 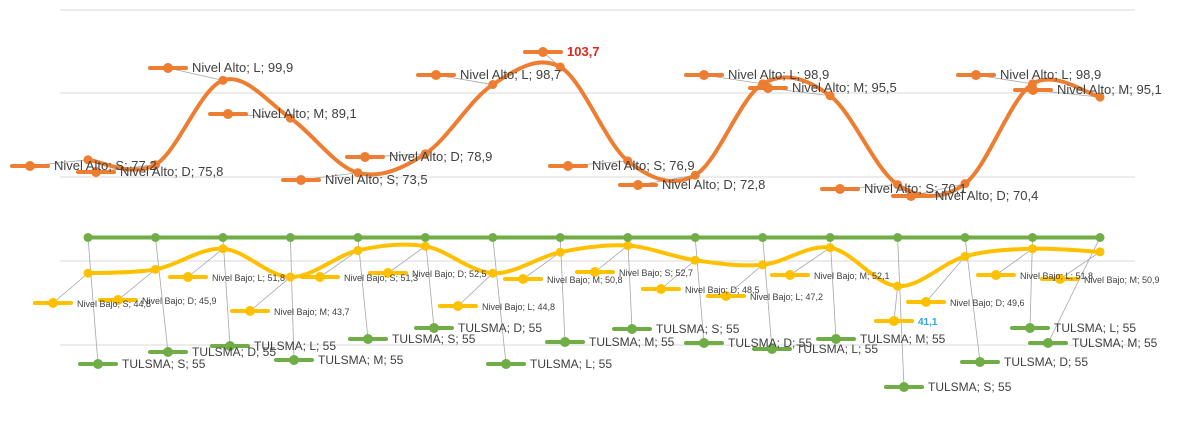 What do you see at coordinates (656, 273) in the screenshot?
I see `data-label-bajo-8: Nivel Bajo; S; 52,7` at bounding box center [656, 273].